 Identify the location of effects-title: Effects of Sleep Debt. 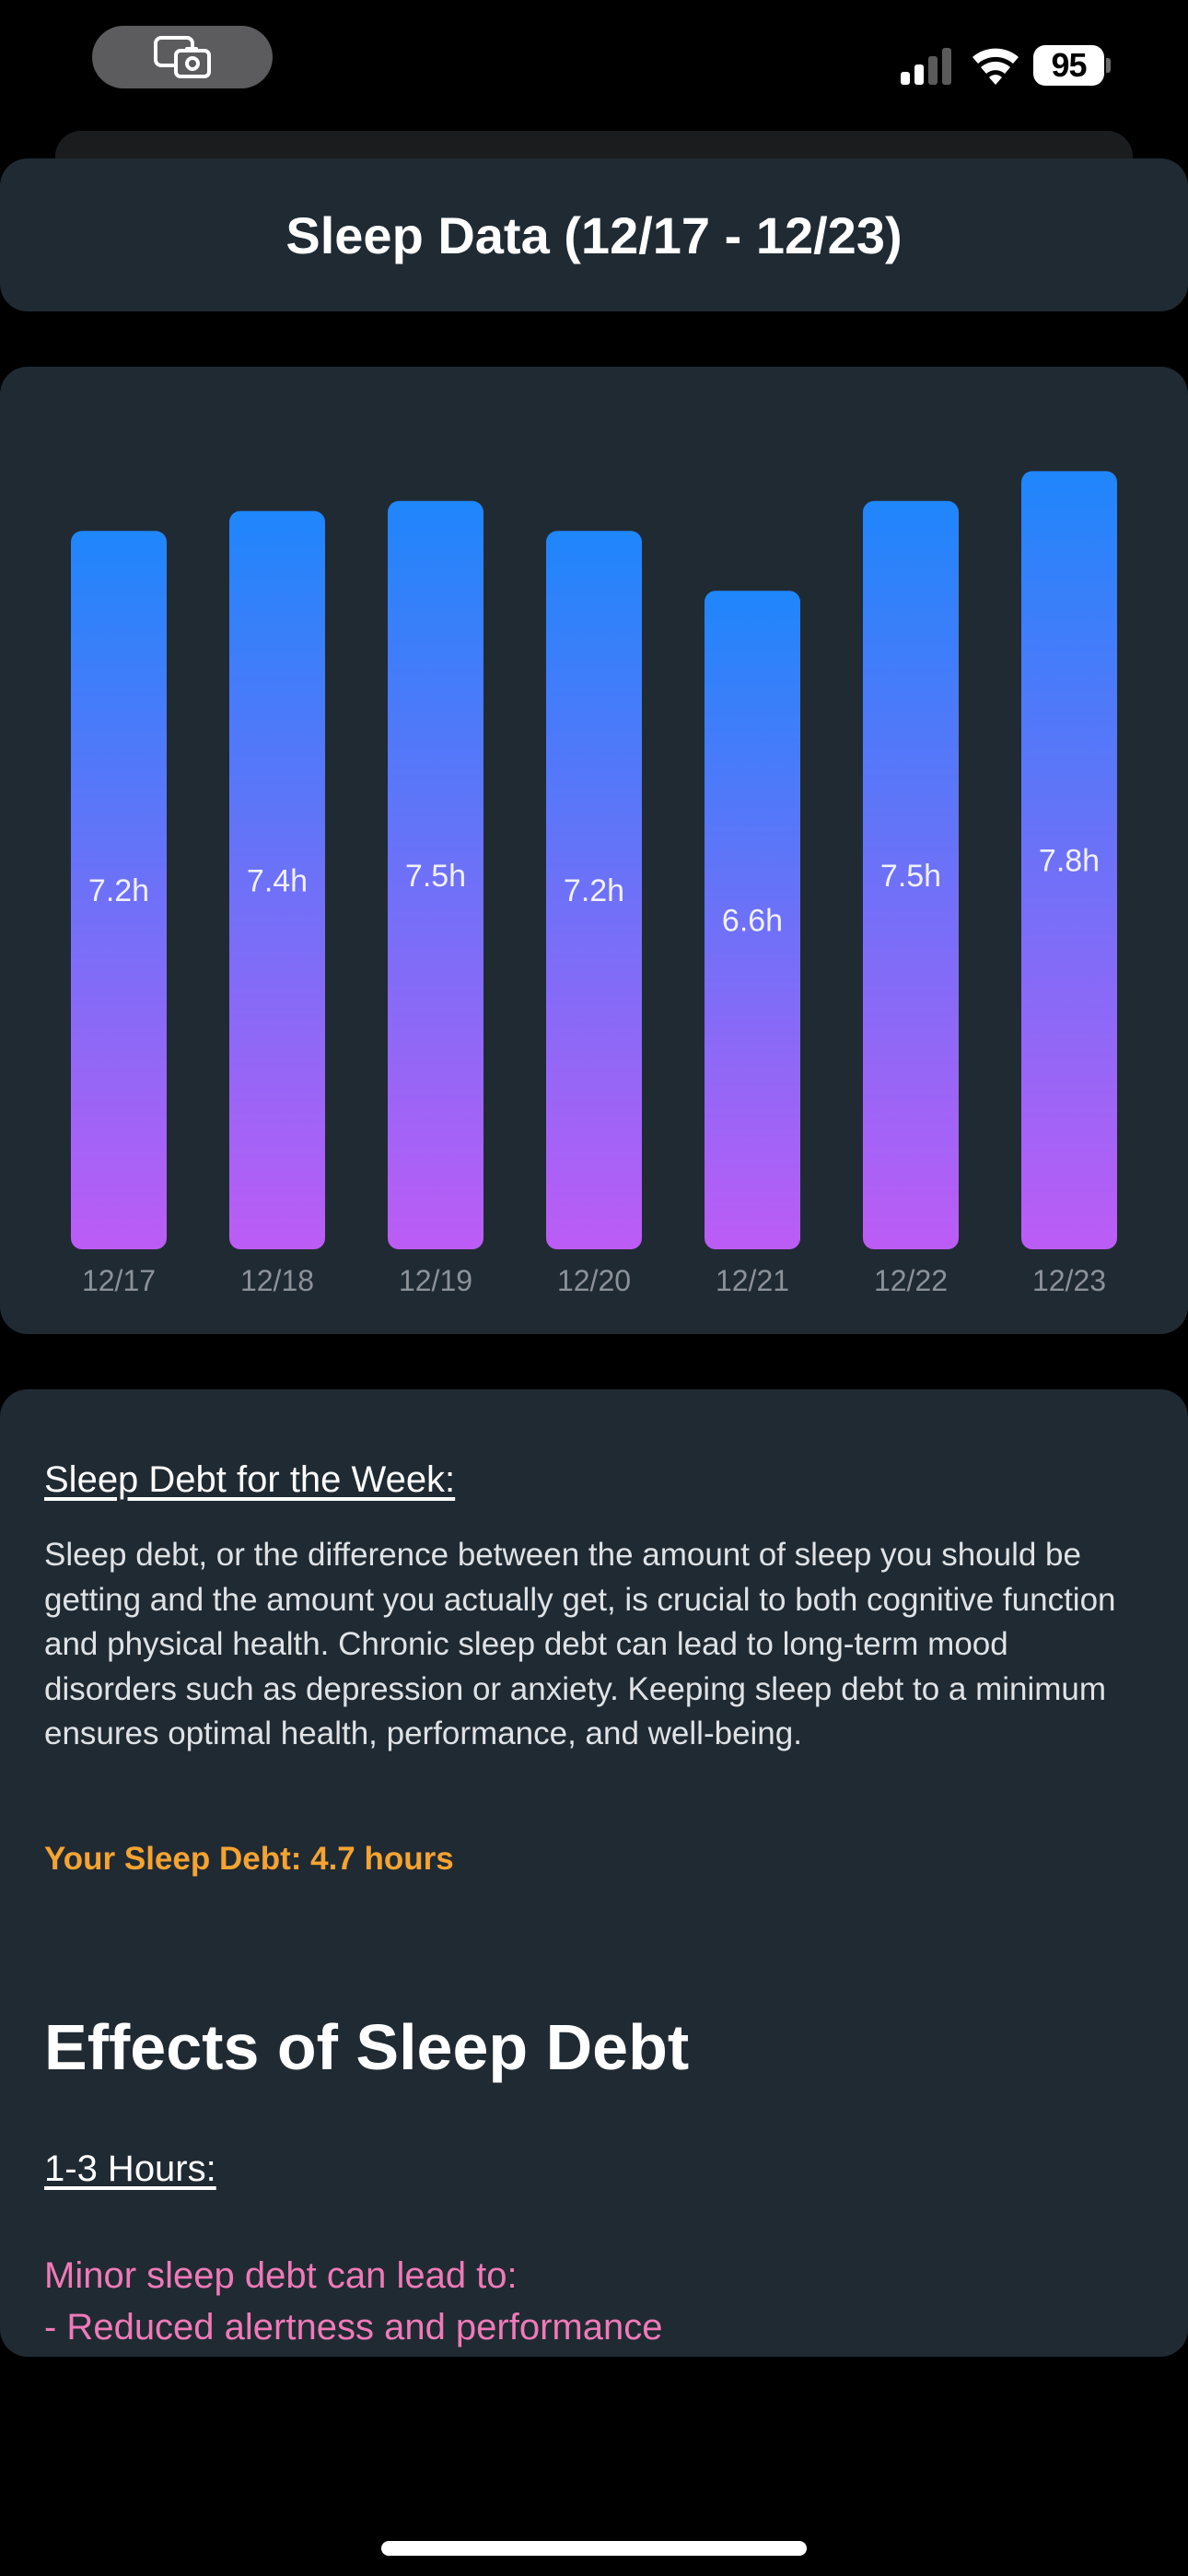
(367, 2047).